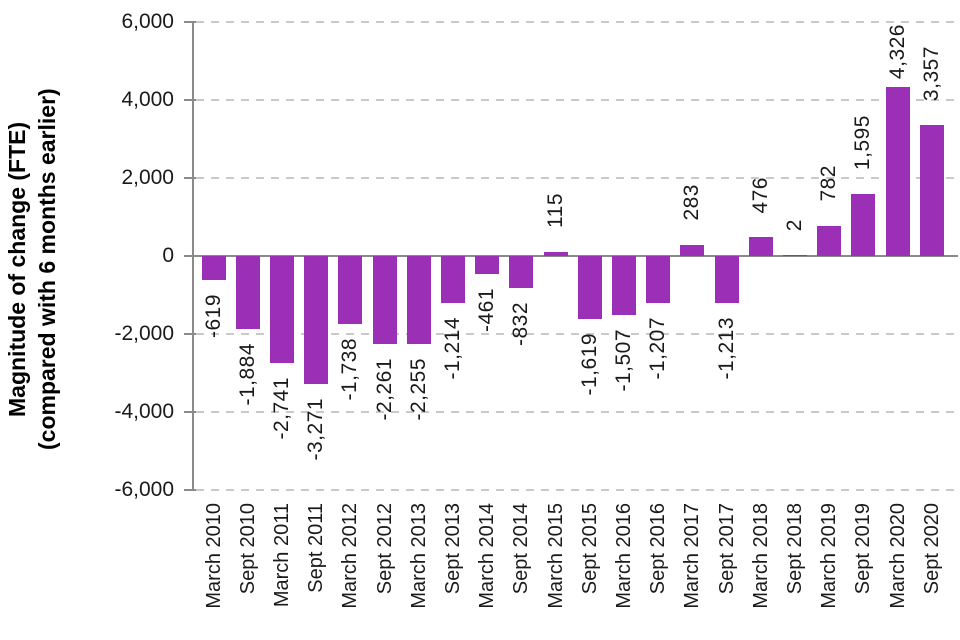 The height and width of the screenshot is (640, 960). I want to click on y-tick-label: 0, so click(168, 255).